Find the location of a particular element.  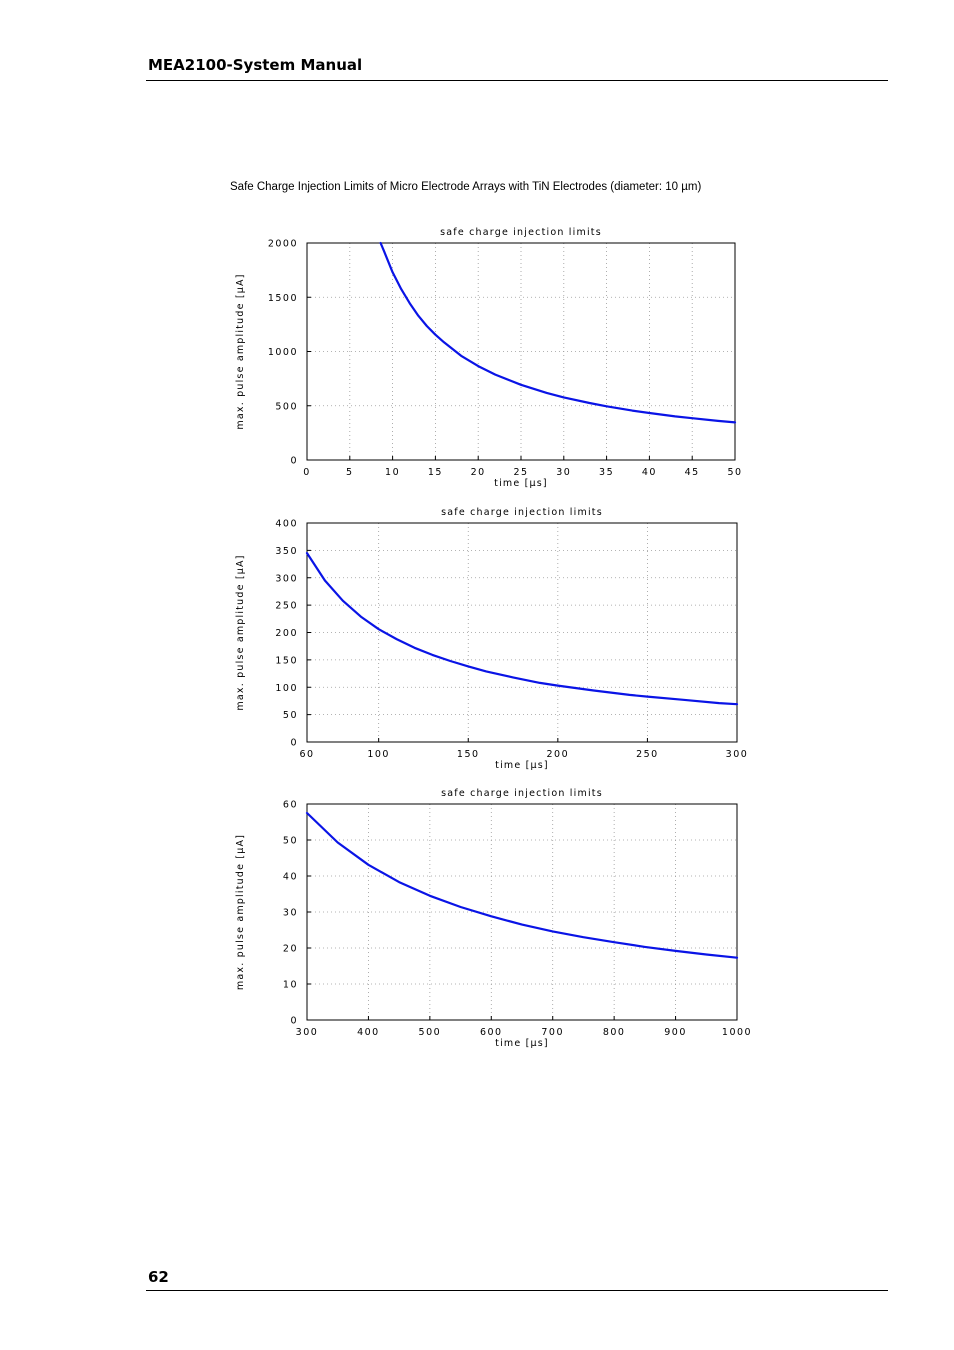

y-tick-label: 60 is located at coordinates (290, 805).